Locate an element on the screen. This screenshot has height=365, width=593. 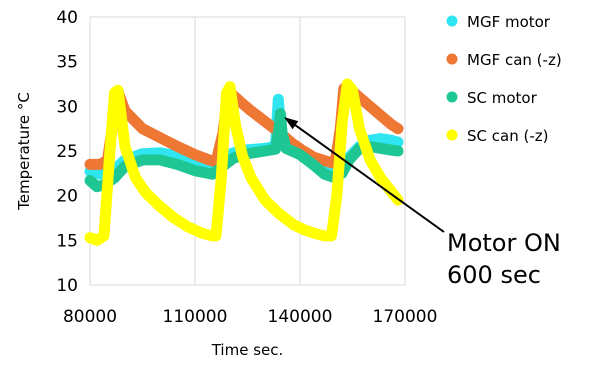
x-tick-label: 140000 is located at coordinates (300, 317).